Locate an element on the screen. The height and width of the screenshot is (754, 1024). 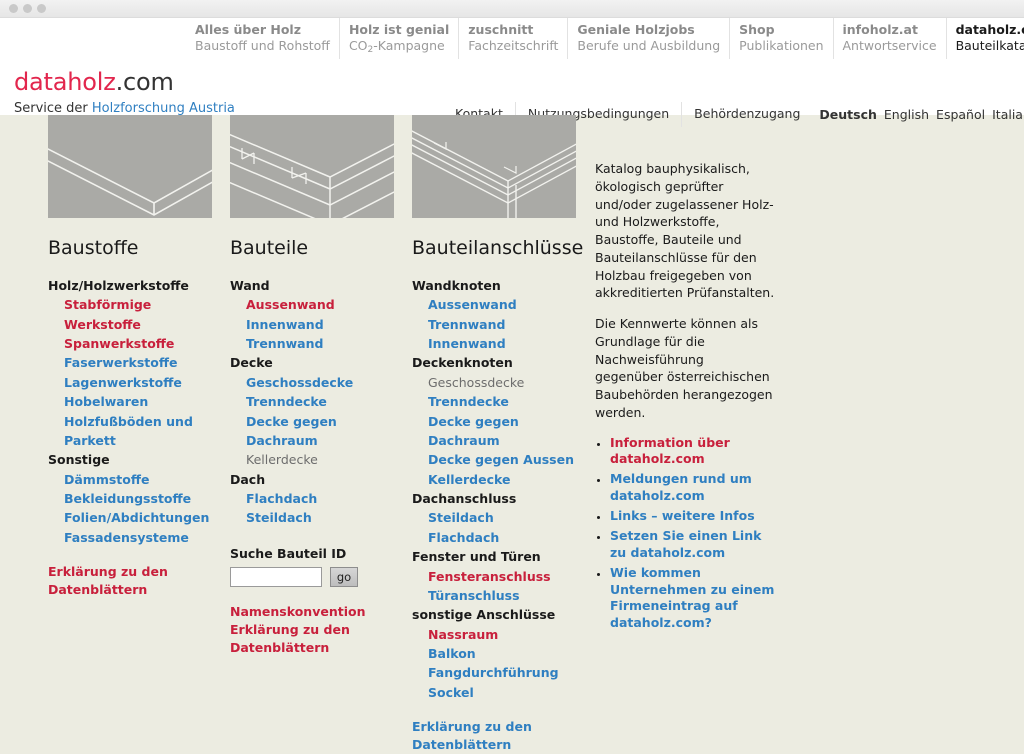
top-nav-item-title: Geniale Holzjobs is located at coordinates (636, 29).